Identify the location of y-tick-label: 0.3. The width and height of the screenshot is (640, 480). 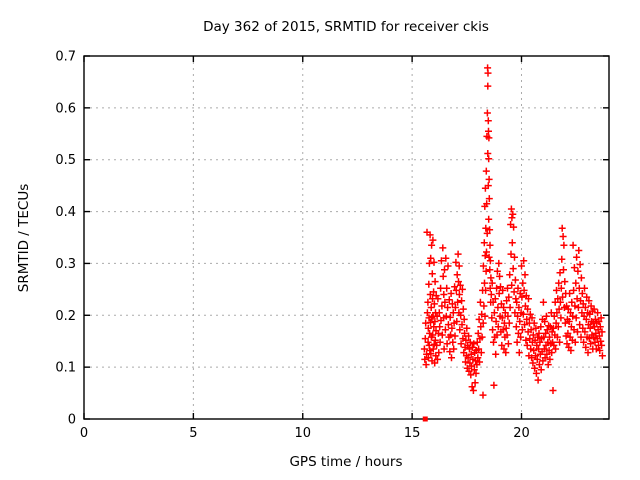
(65, 264).